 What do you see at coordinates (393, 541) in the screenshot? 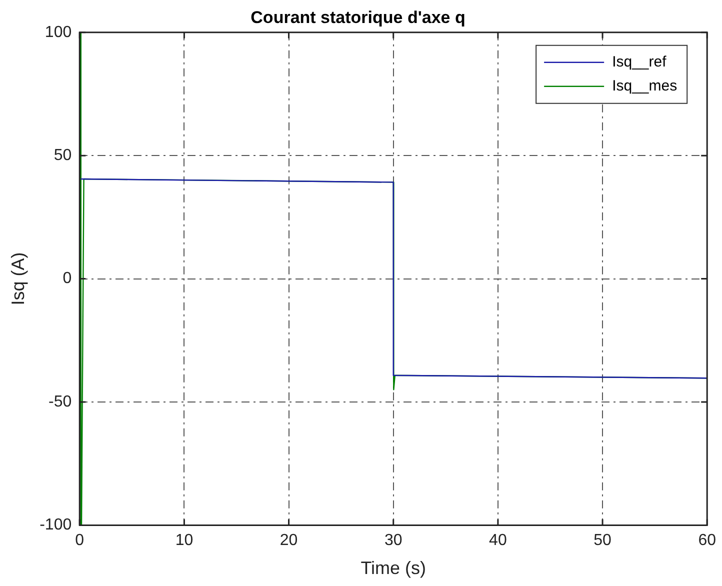
I see `x-tick-label: 30` at bounding box center [393, 541].